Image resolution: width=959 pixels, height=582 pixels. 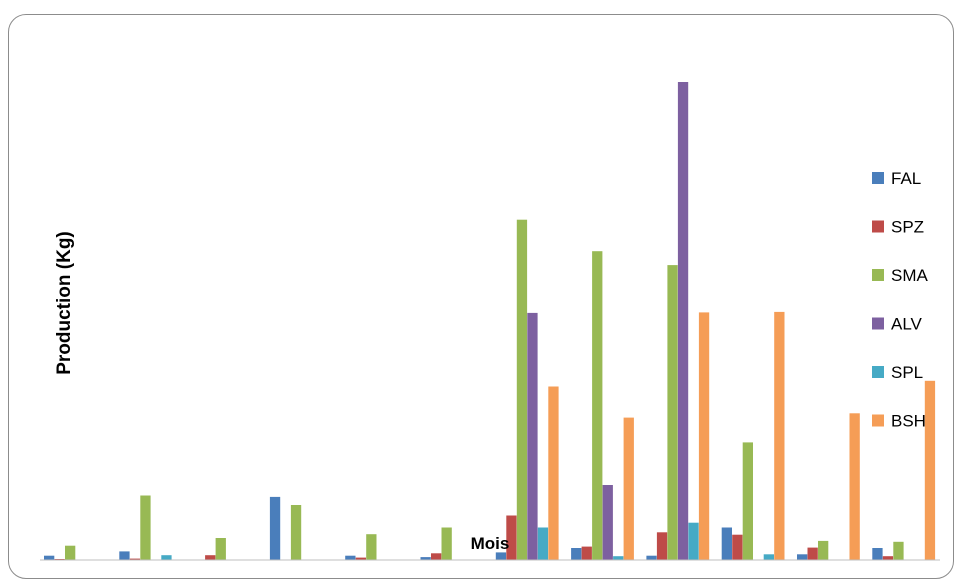 I want to click on legend-label-spz: SPZ, so click(x=907, y=227).